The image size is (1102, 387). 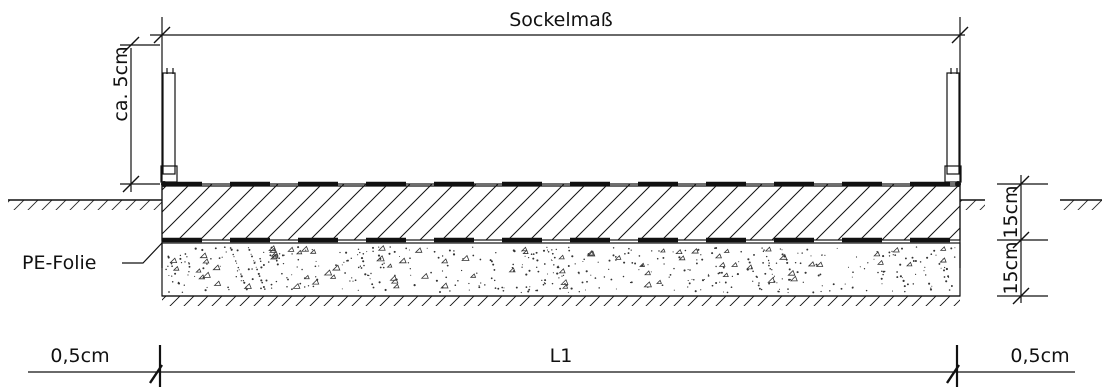 I want to click on right-offset-label: 0,5cm, so click(x=1039, y=356).